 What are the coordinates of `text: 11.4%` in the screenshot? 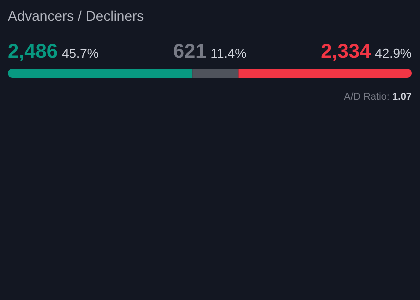 It's located at (229, 53).